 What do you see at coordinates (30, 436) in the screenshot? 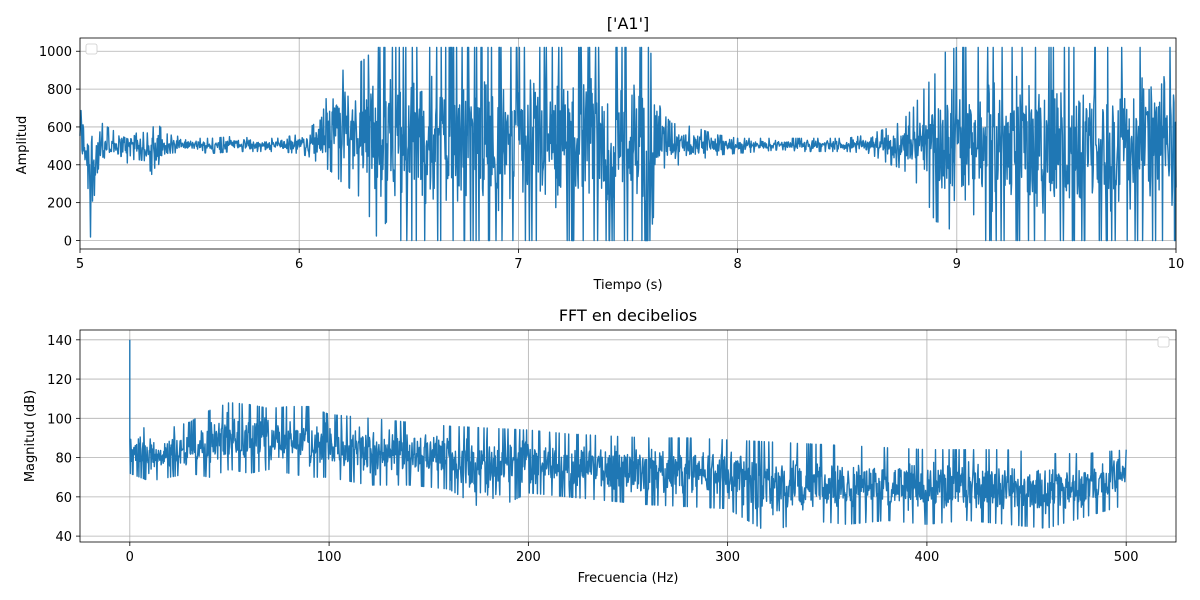
I see `y-axis-label: Magnitud (dB)` at bounding box center [30, 436].